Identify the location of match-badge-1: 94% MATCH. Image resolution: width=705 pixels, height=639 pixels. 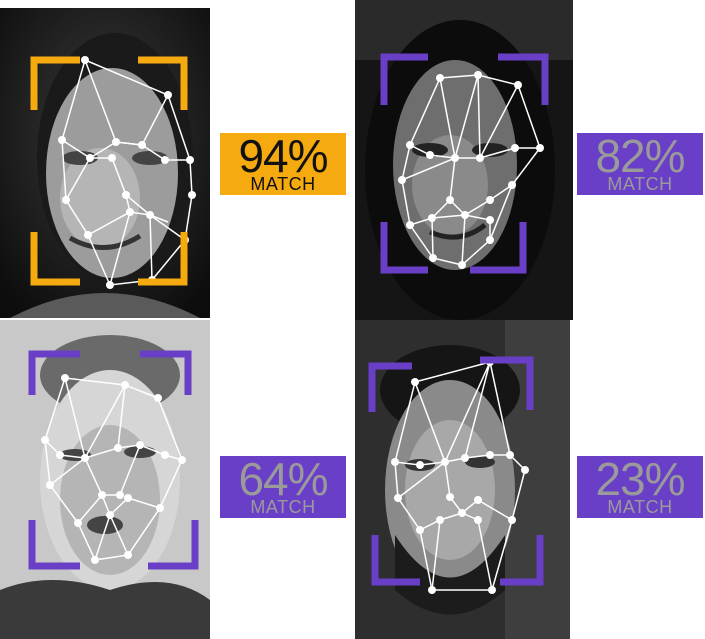
(283, 164).